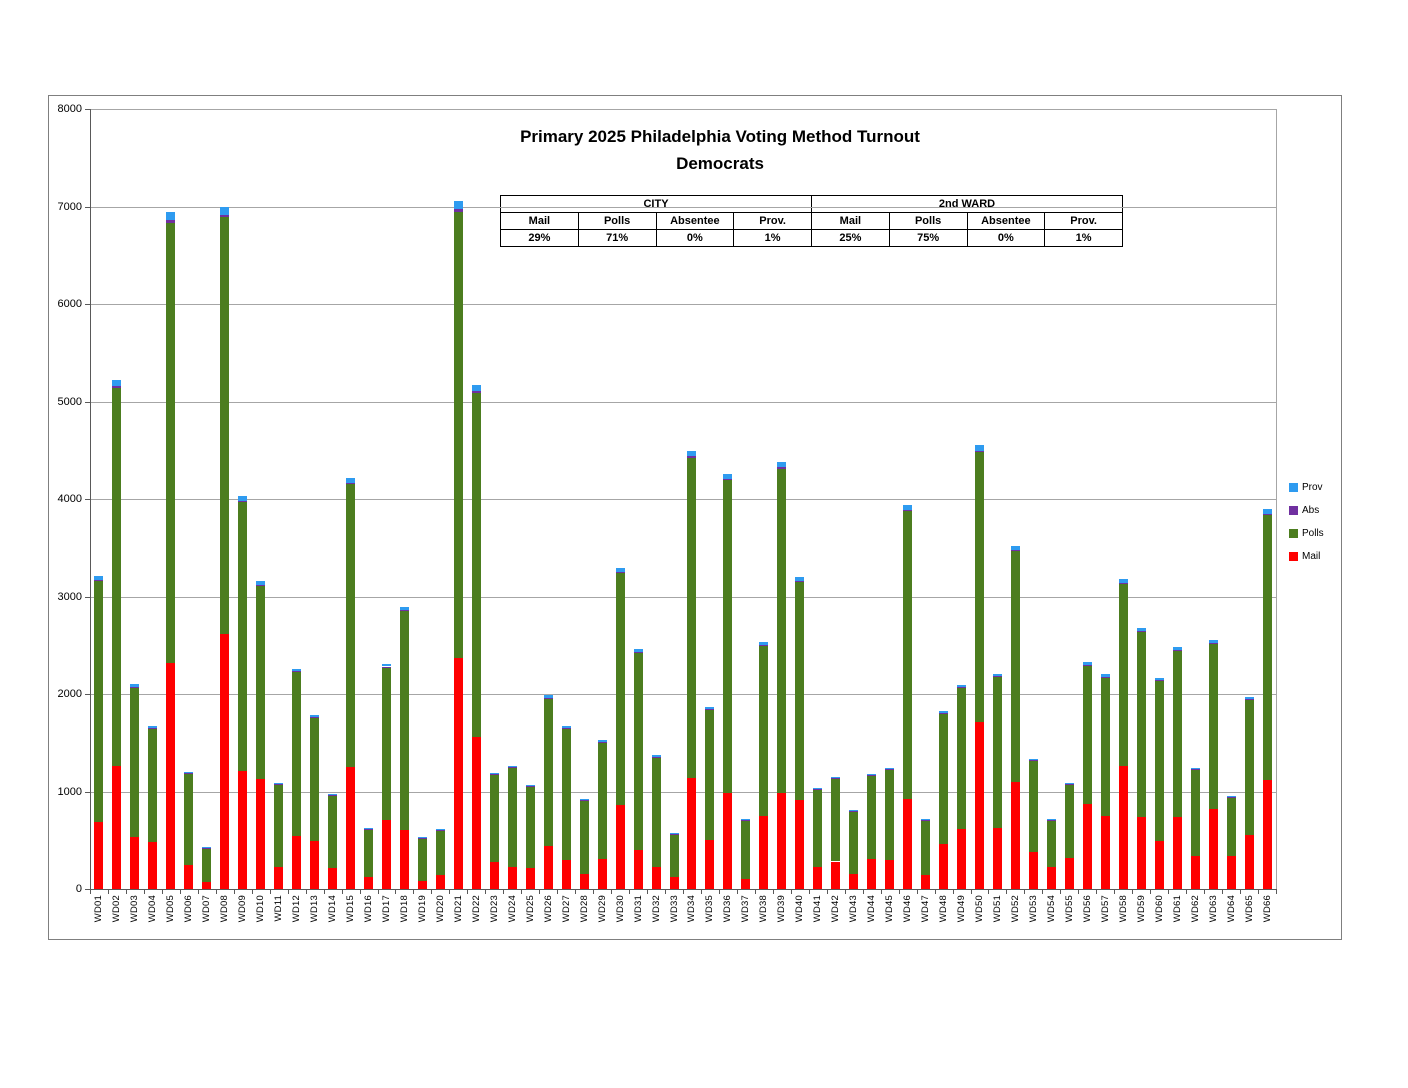  I want to click on x-axis-label-WD12: WD12, so click(297, 909).